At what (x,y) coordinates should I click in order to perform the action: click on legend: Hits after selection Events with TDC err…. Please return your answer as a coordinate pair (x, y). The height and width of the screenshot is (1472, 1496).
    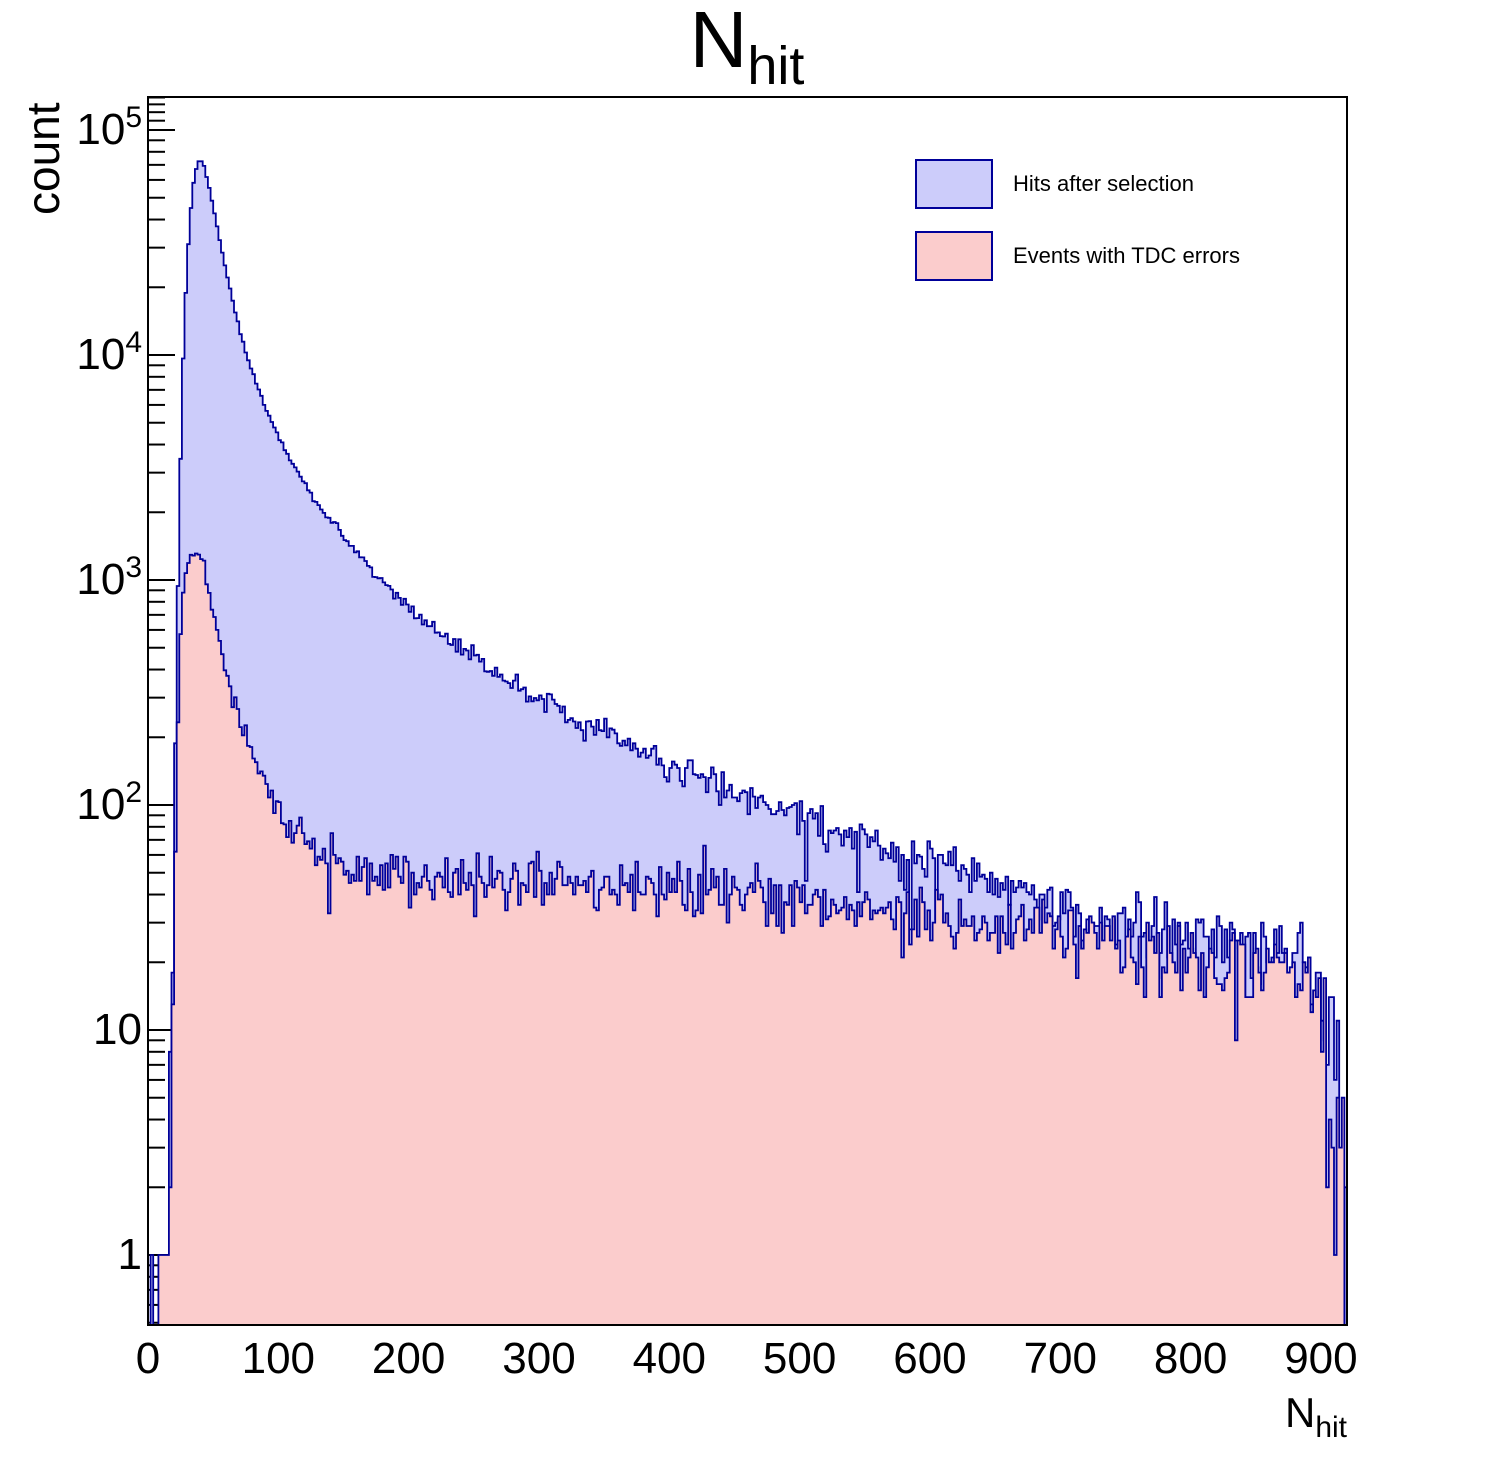
    Looking at the image, I should click on (1077, 231).